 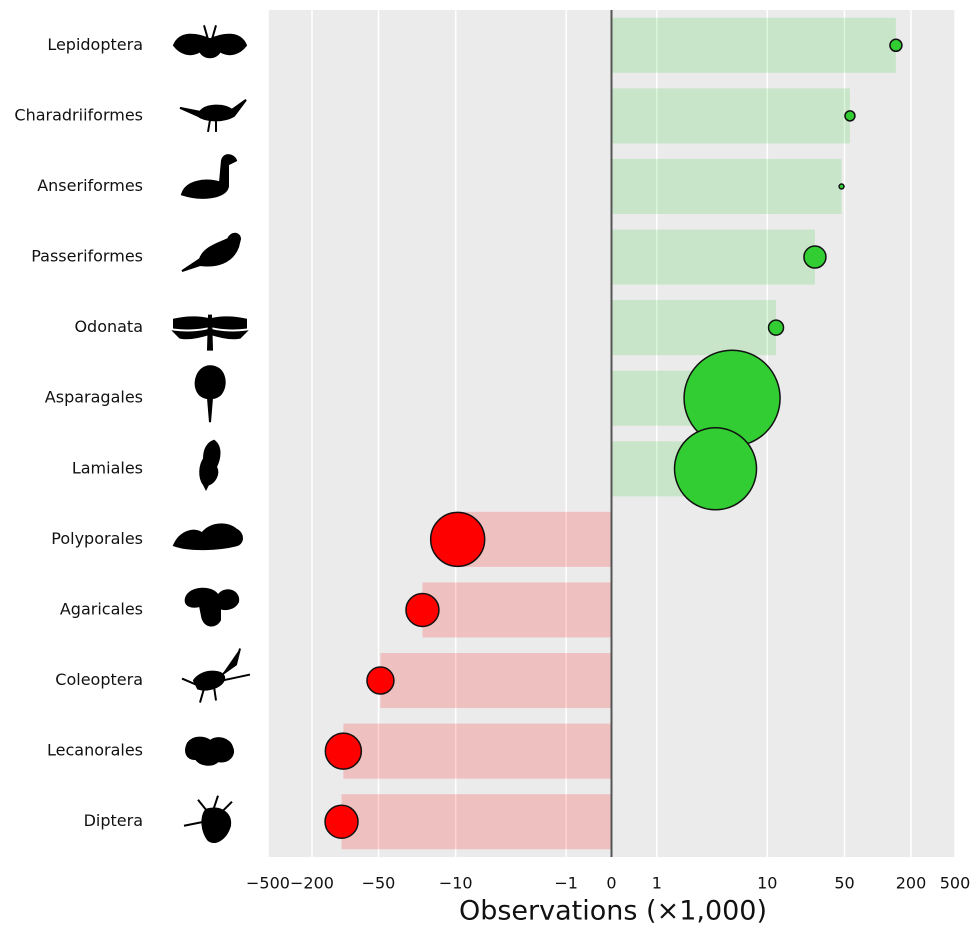 I want to click on x-tick-label: −200, so click(x=312, y=883).